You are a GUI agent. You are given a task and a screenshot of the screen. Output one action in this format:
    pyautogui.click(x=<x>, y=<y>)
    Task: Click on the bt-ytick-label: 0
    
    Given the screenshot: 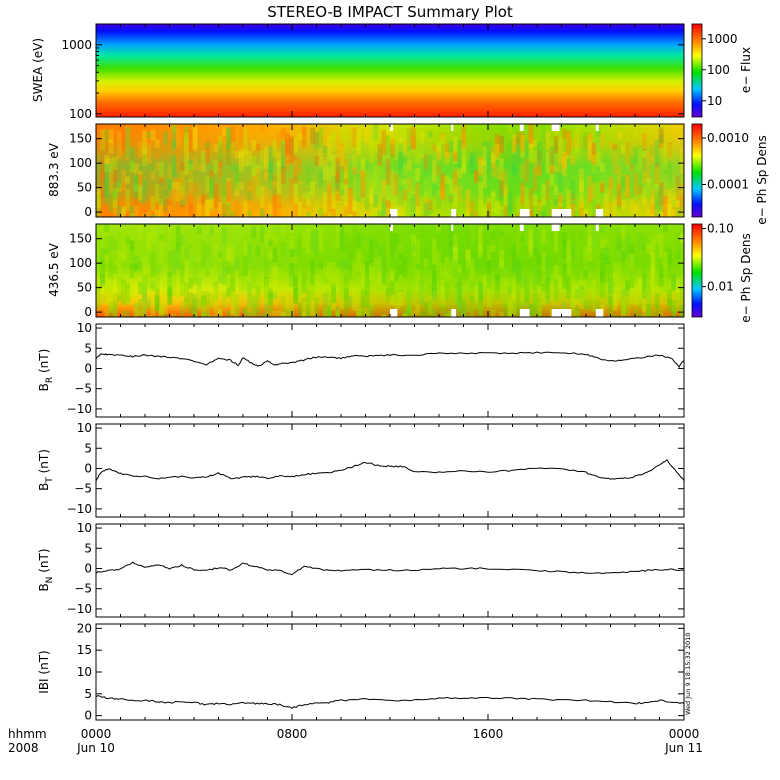 What is the action you would take?
    pyautogui.click(x=88, y=468)
    